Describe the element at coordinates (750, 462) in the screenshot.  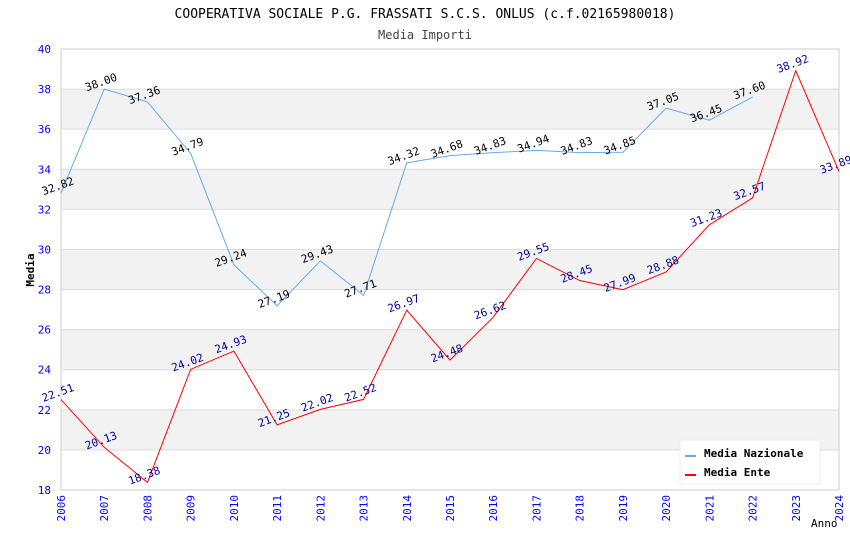
I see `legend-box` at that location.